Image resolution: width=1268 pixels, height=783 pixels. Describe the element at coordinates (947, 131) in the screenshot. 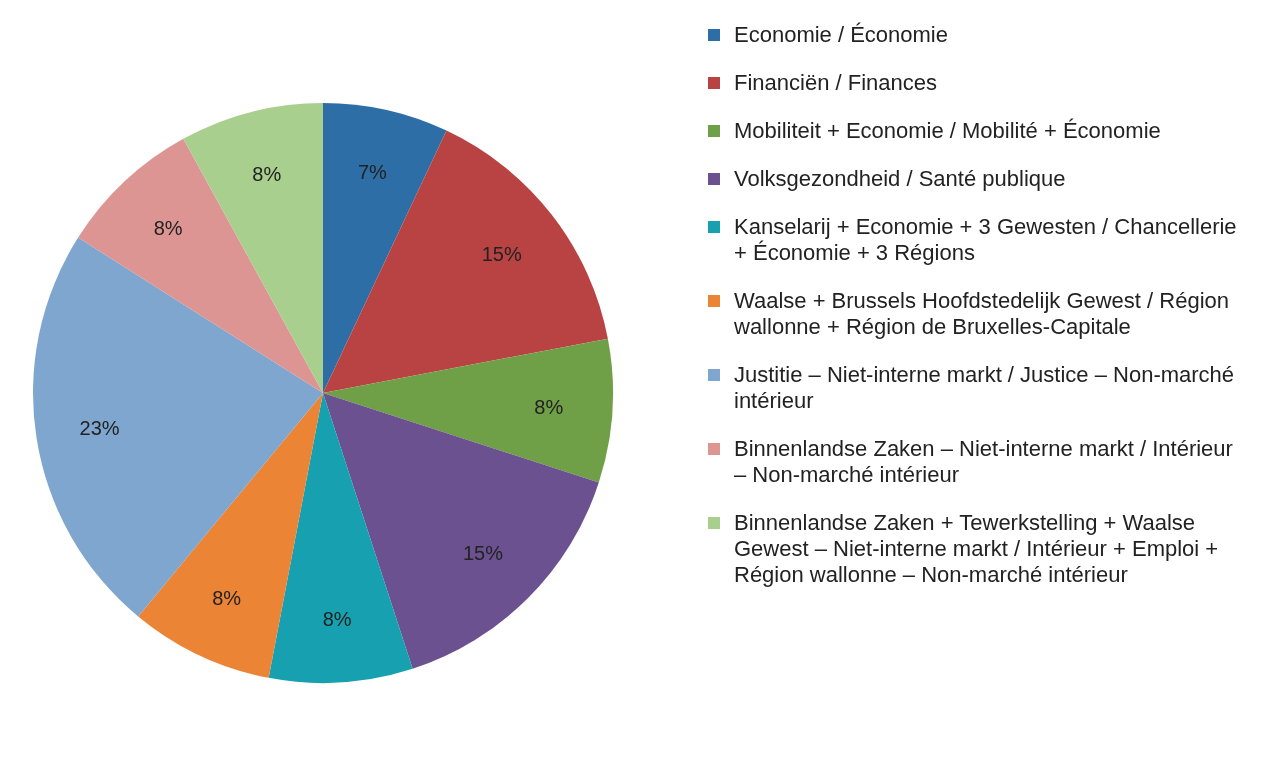

I see `legend-label: Mobiliteit + Economie / Mobilité + Économie` at that location.